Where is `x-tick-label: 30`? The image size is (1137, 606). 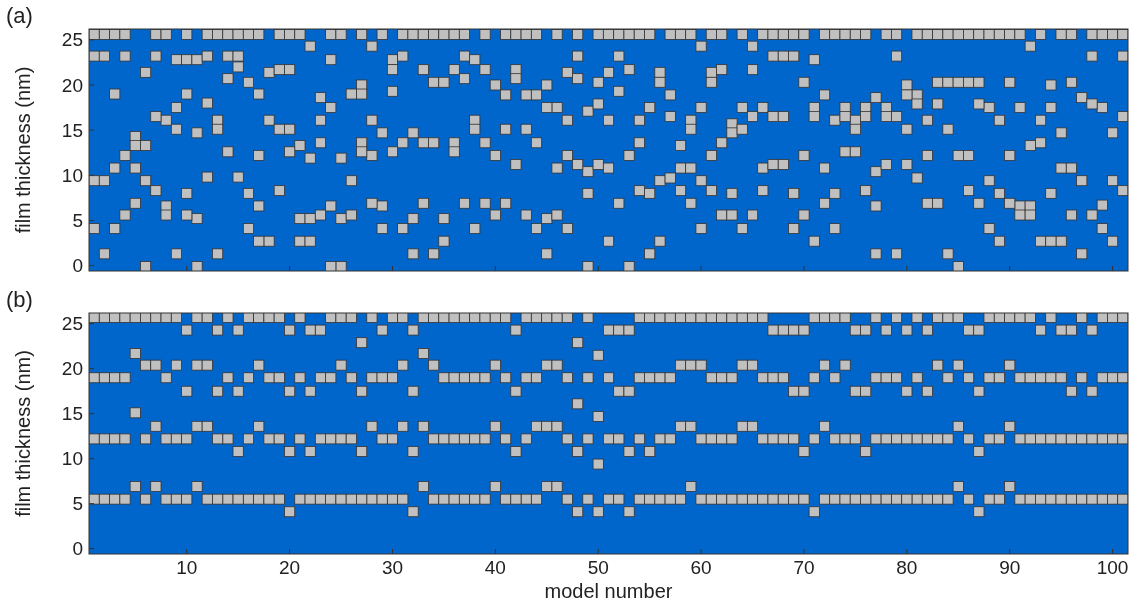 x-tick-label: 30 is located at coordinates (392, 567).